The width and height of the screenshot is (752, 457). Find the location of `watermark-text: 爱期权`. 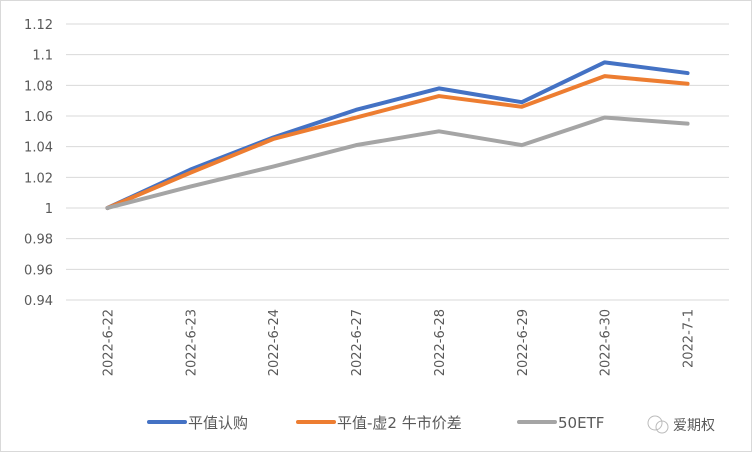

watermark-text: 爱期权 is located at coordinates (694, 426).